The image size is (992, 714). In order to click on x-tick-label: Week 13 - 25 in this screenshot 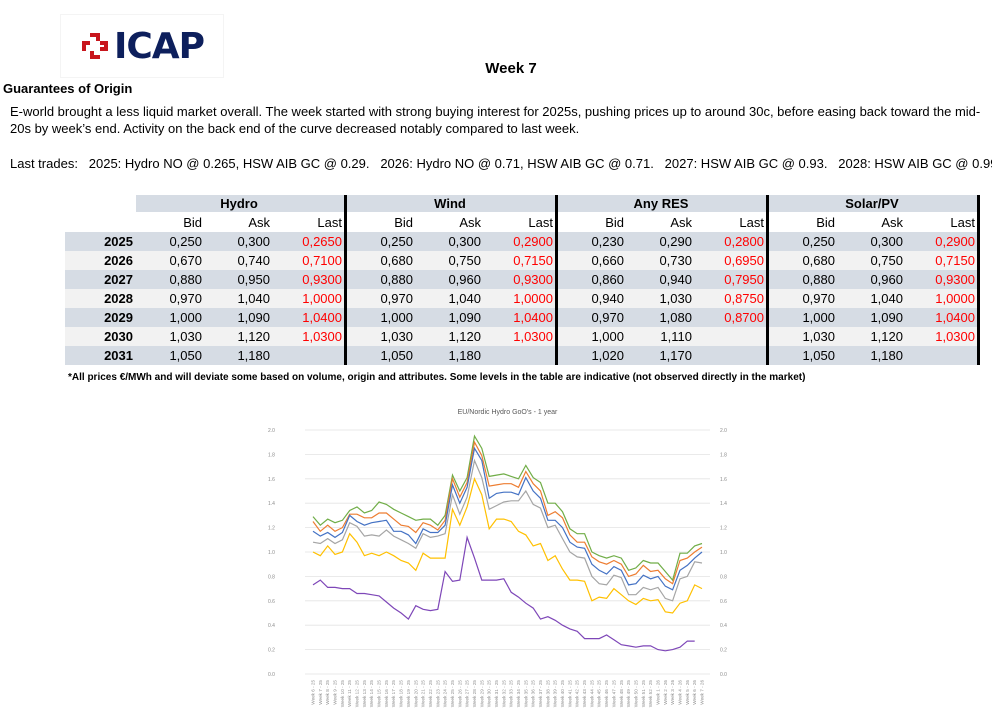, I will do `click(364, 694)`.